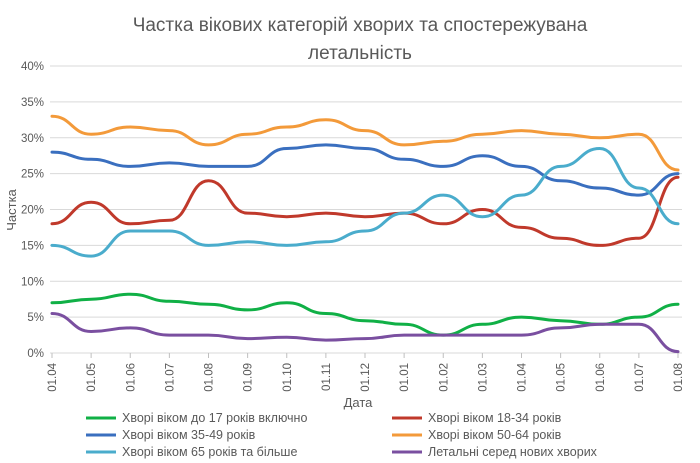  I want to click on x-tick-label: 01.02, so click(444, 377).